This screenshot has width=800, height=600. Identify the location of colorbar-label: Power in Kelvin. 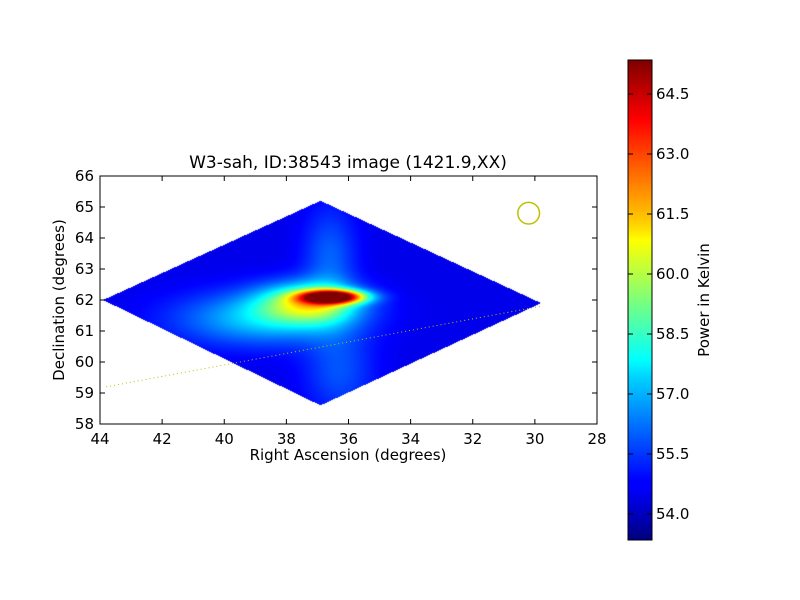
(704, 300).